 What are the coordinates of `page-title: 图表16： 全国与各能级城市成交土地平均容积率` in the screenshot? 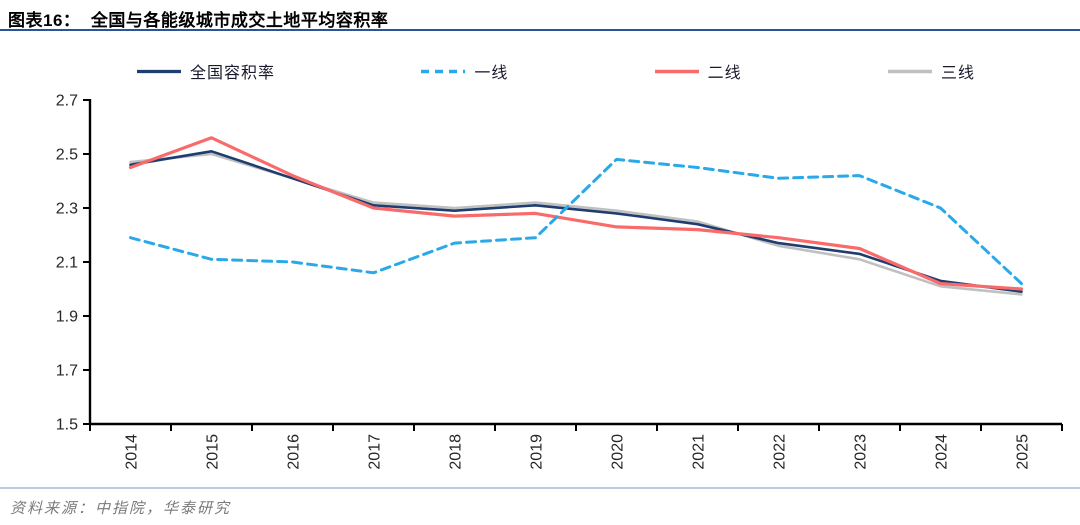 It's located at (198, 20).